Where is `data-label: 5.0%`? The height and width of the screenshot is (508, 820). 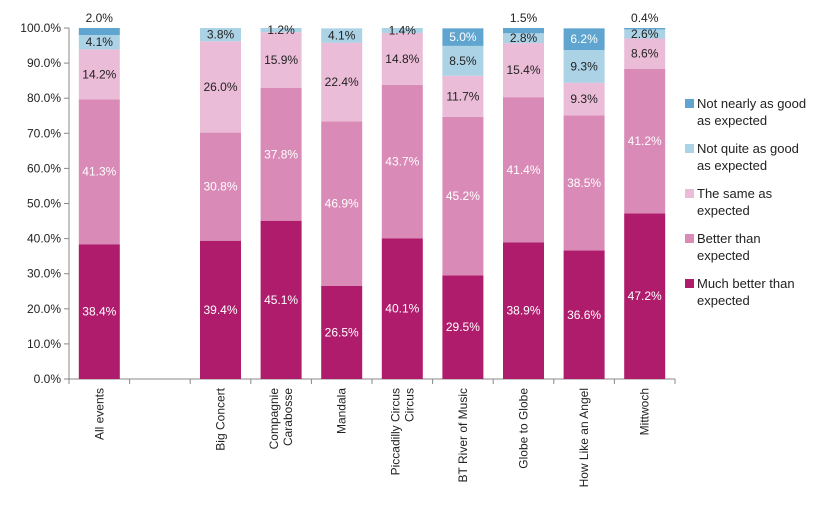
data-label: 5.0% is located at coordinates (463, 37).